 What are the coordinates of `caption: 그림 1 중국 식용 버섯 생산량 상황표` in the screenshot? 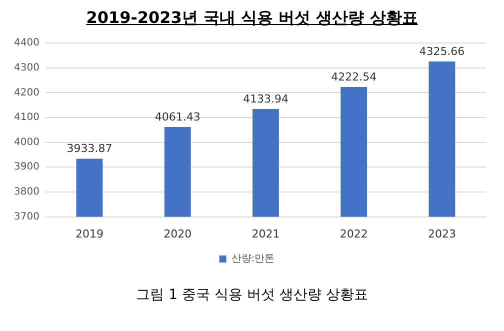 It's located at (252, 295).